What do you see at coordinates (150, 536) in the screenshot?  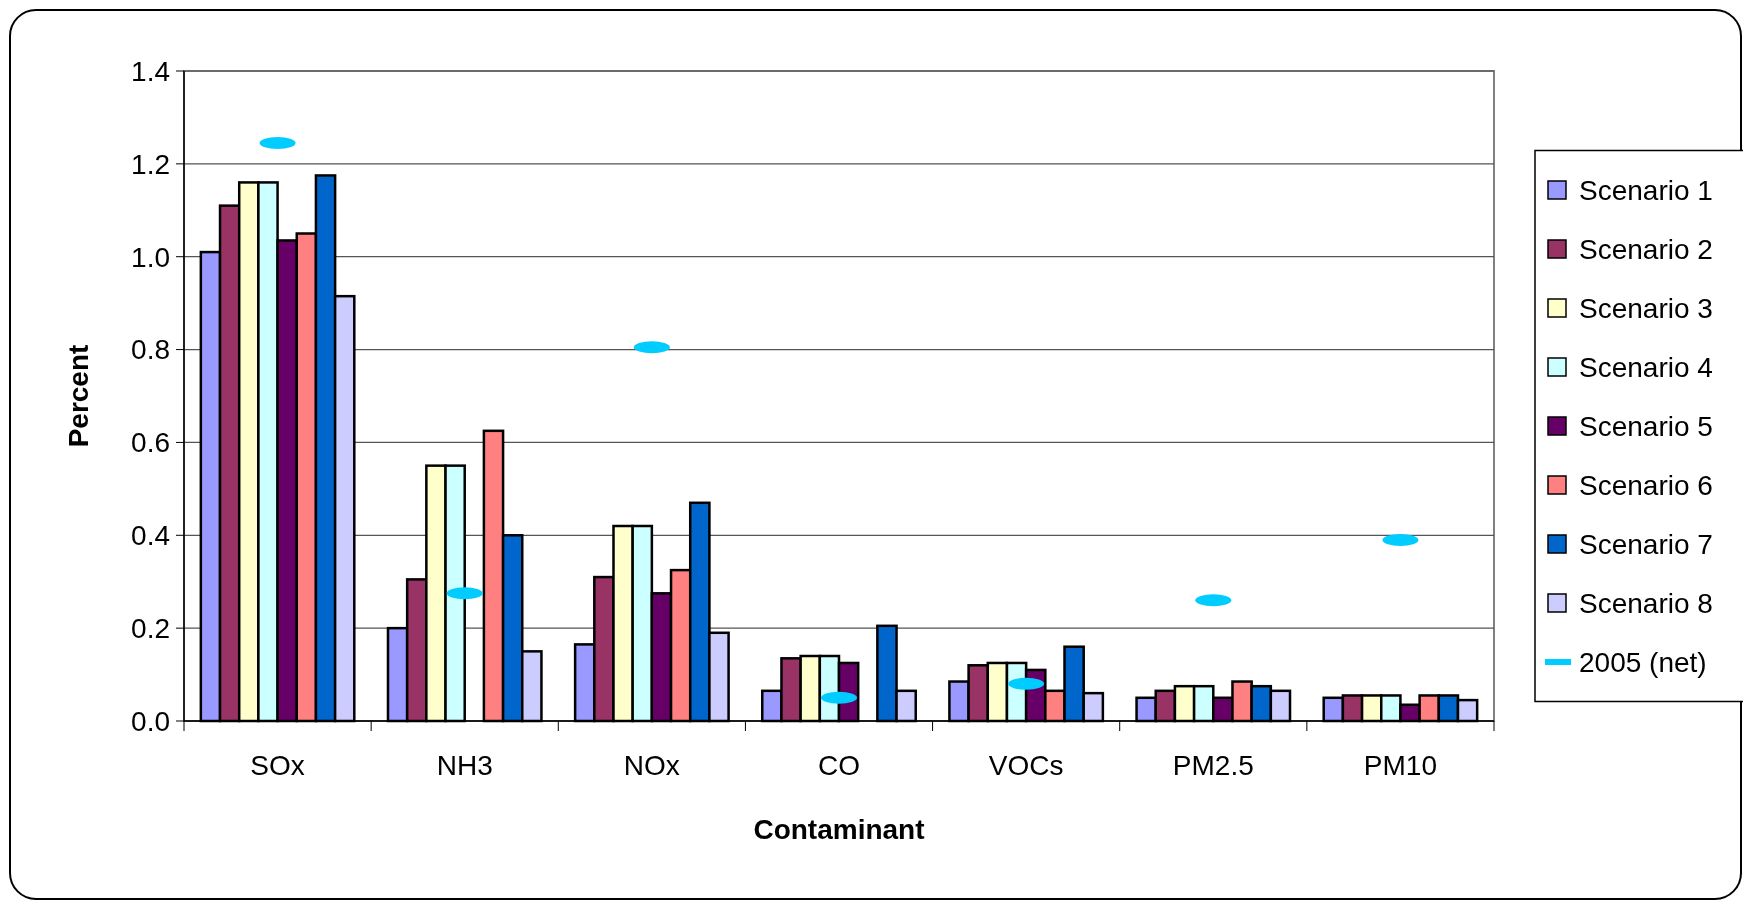 I see `y-tick-label: 0.4` at bounding box center [150, 536].